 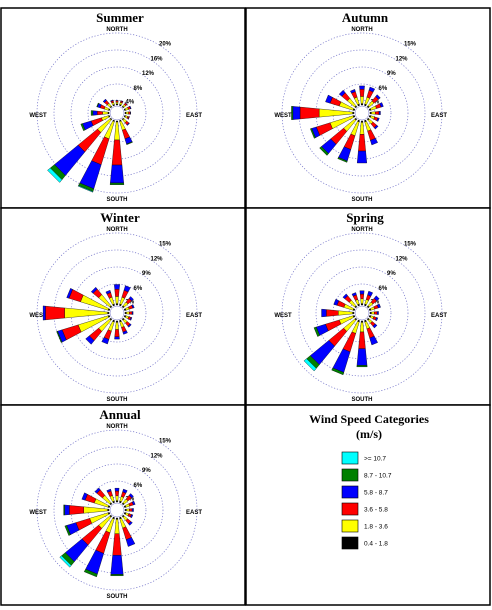 I want to click on ring-label: 6%, so click(x=138, y=486).